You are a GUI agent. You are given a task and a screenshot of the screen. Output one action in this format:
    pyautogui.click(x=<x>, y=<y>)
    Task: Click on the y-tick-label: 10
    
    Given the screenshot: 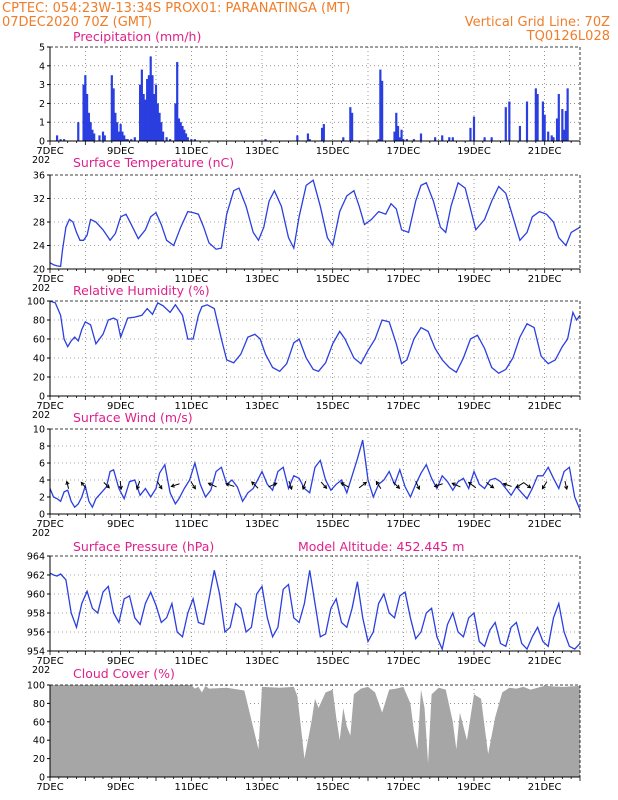 What is the action you would take?
    pyautogui.click(x=39, y=430)
    